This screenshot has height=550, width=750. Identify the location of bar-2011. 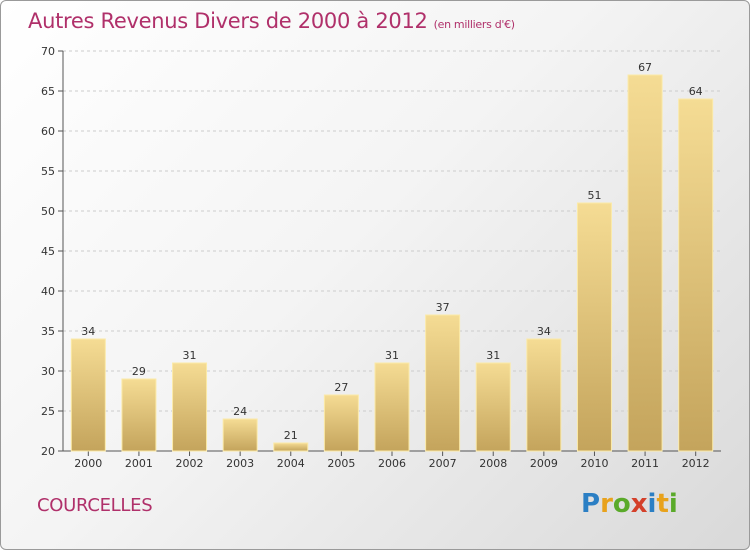
(645, 263).